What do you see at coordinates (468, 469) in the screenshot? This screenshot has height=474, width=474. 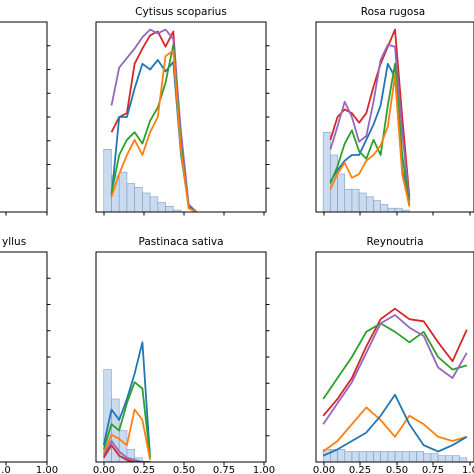 I see `x-tick-label: 1.0` at bounding box center [468, 469].